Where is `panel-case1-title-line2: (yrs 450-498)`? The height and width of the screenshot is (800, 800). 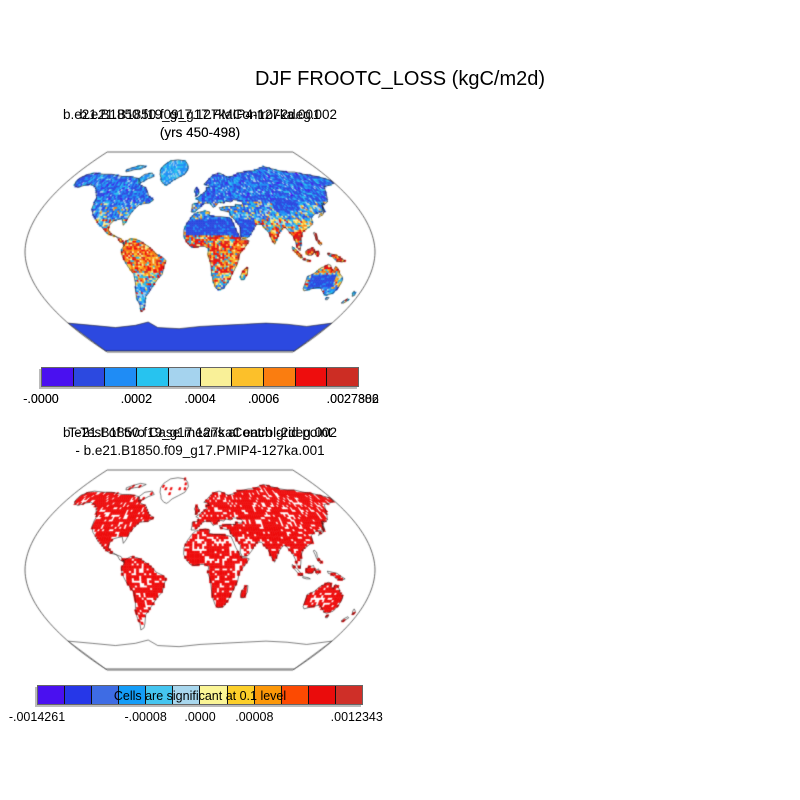 panel-case1-title-line2: (yrs 450-498) is located at coordinates (200, 132).